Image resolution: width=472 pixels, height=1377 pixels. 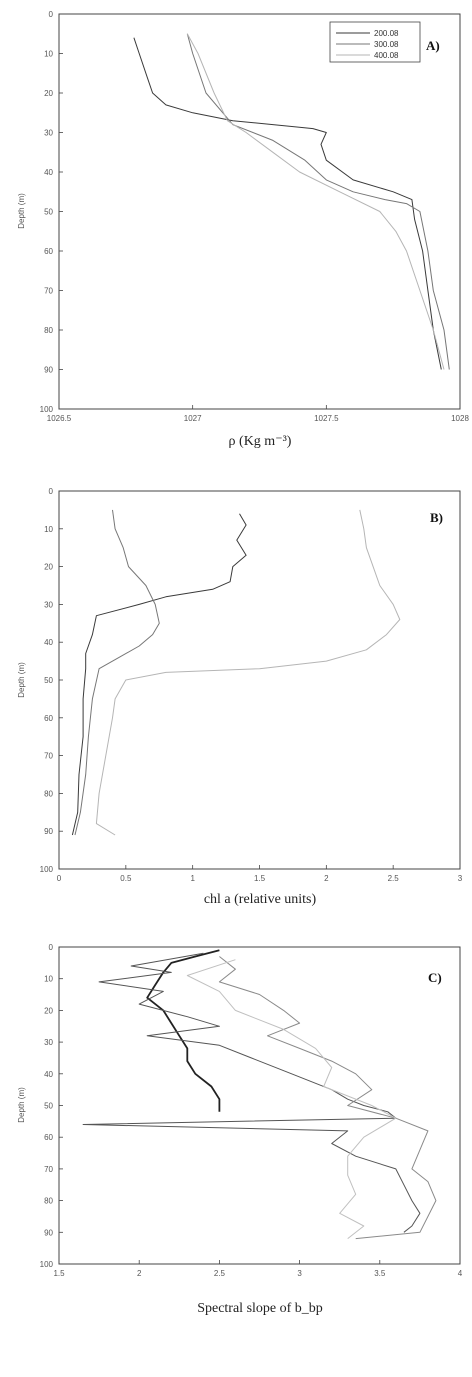 What do you see at coordinates (386, 55) in the screenshot?
I see `legend-entry-3: 400.08` at bounding box center [386, 55].